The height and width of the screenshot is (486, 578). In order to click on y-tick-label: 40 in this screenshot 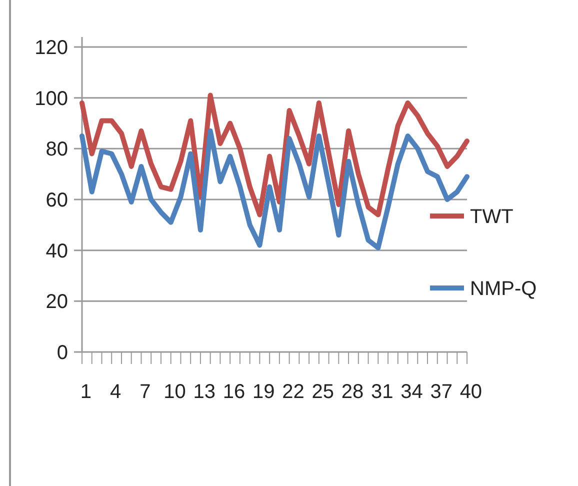, I will do `click(57, 251)`.